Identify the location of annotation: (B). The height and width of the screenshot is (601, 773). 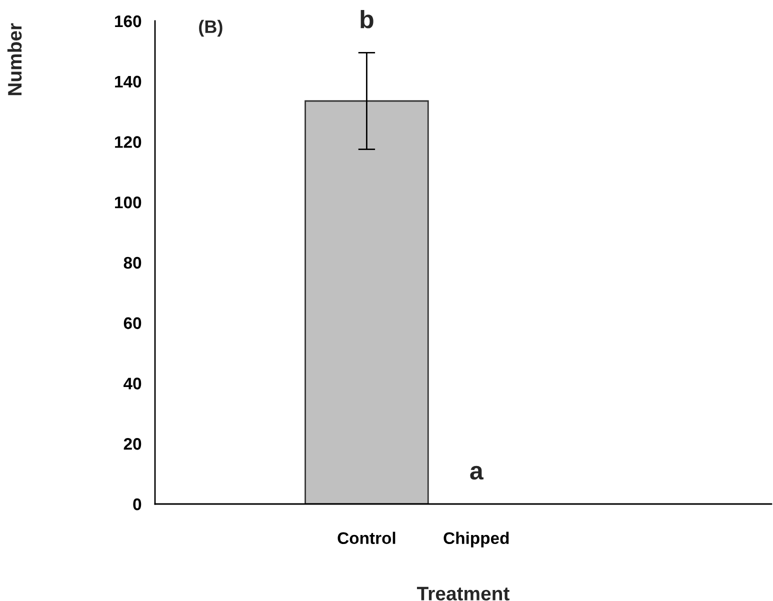
(210, 28).